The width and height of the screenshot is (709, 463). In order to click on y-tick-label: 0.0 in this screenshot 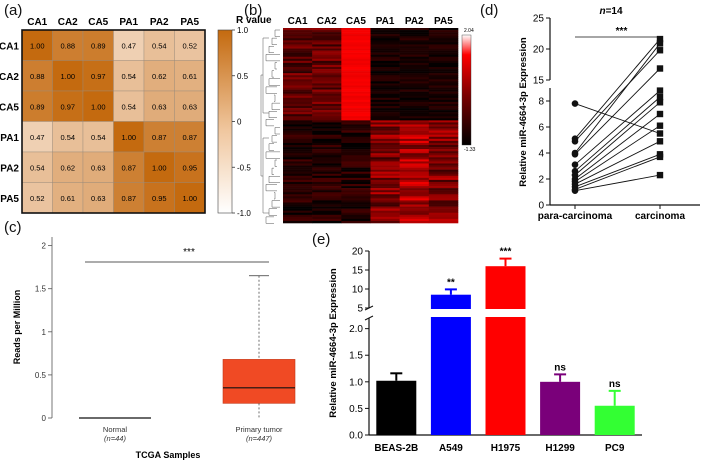, I will do `click(356, 436)`.